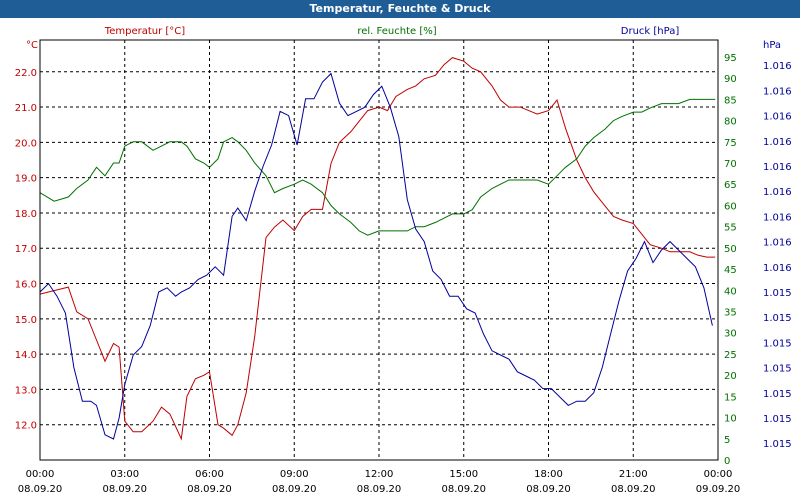  I want to click on pressure-unit-label: hPa, so click(772, 45).